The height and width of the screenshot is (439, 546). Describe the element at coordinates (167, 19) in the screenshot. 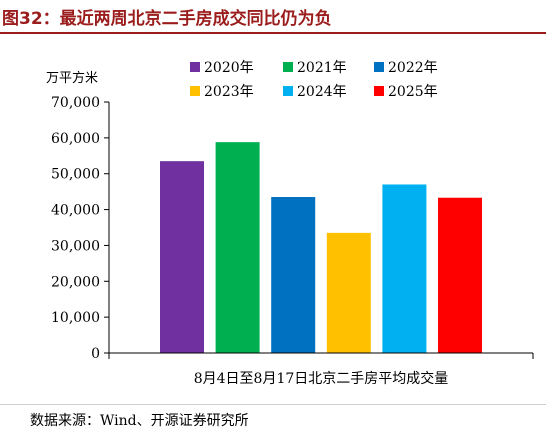

I see `chart-title: 图32：最近两周北京二手房成交同比仍为负` at that location.